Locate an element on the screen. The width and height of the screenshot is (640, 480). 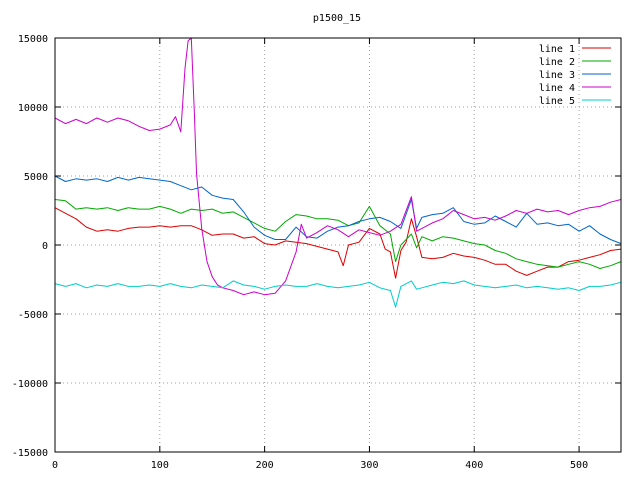
y-tick-label: 0 is located at coordinates (45, 246).